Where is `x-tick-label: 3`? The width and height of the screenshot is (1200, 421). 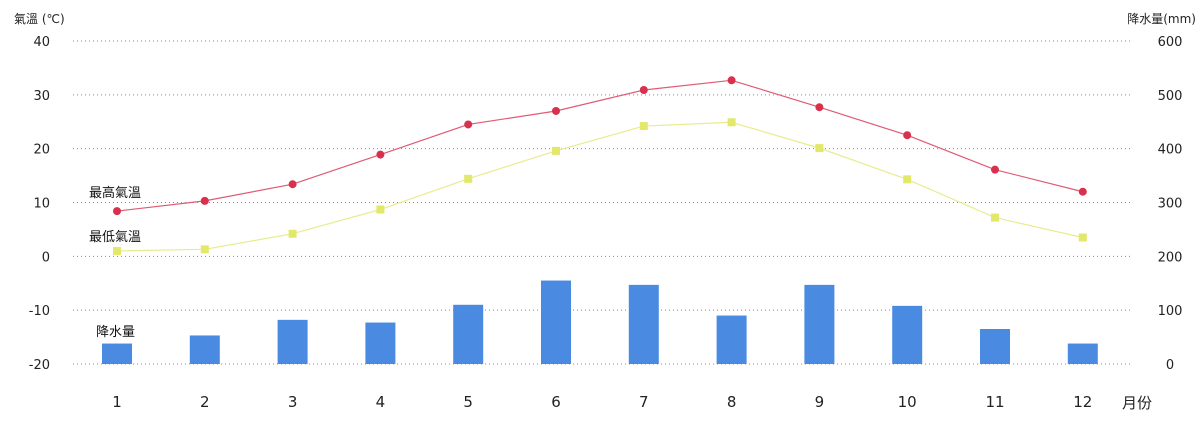
x-tick-label: 3 is located at coordinates (293, 402).